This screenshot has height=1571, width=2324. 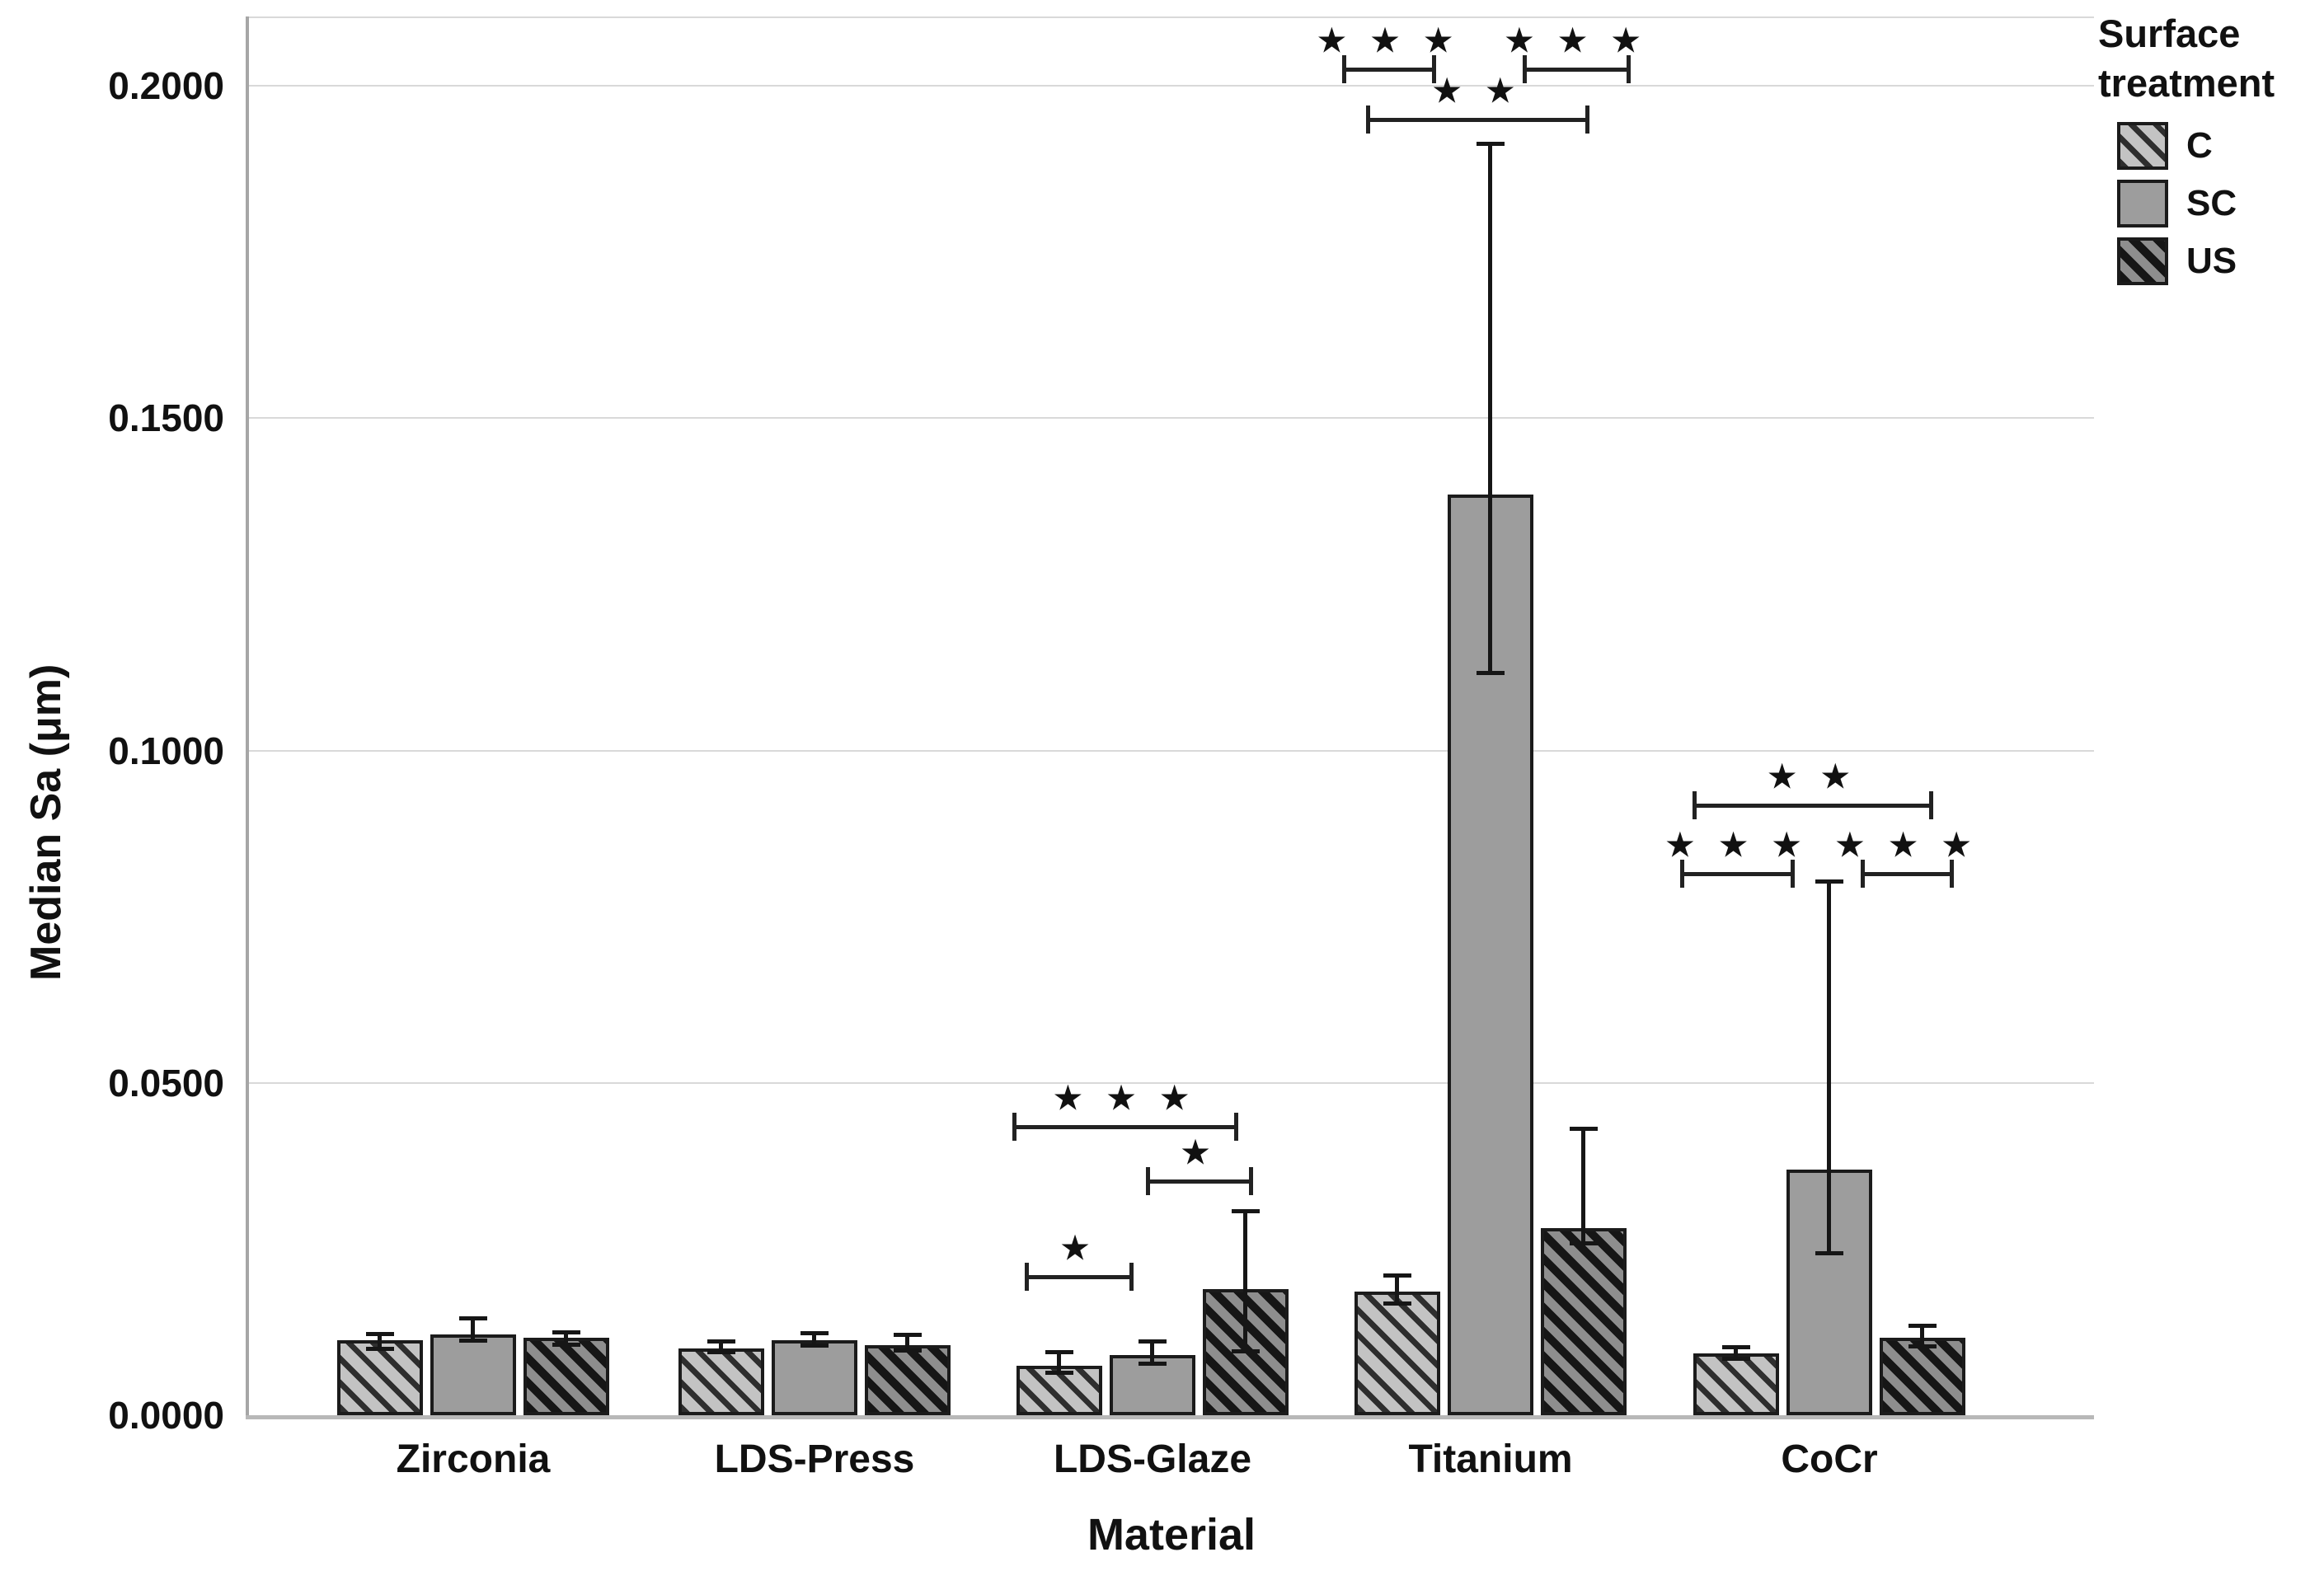 What do you see at coordinates (2142, 261) in the screenshot?
I see `legend-swatch-US` at bounding box center [2142, 261].